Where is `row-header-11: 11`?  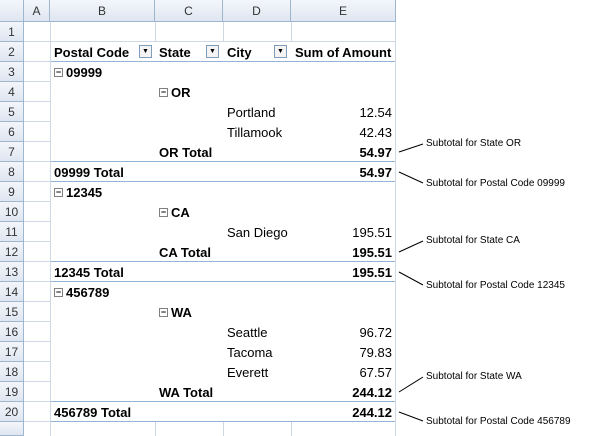 row-header-11: 11 is located at coordinates (12, 232).